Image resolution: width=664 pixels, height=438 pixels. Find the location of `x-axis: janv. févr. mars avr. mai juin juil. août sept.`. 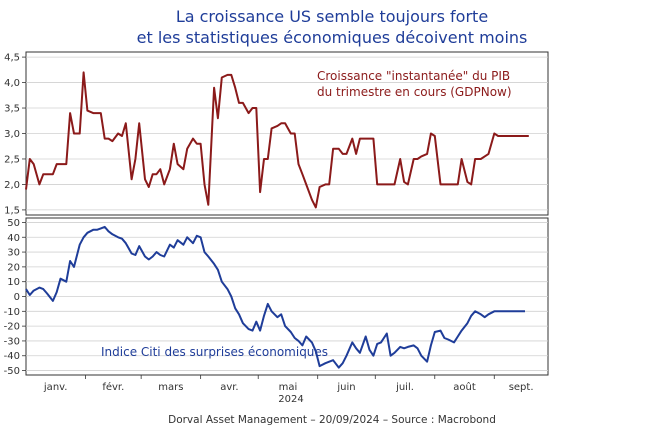

x-axis: janv. févr. mars avr. mai juin juil. août sept. is located at coordinates (288, 384).